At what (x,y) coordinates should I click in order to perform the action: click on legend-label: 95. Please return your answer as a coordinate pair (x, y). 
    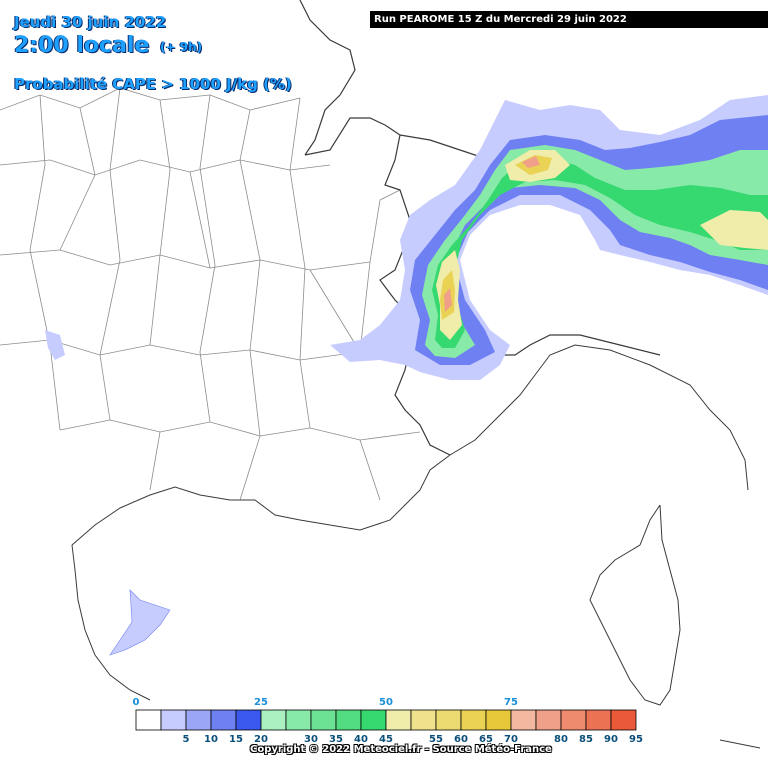
    Looking at the image, I should click on (636, 739).